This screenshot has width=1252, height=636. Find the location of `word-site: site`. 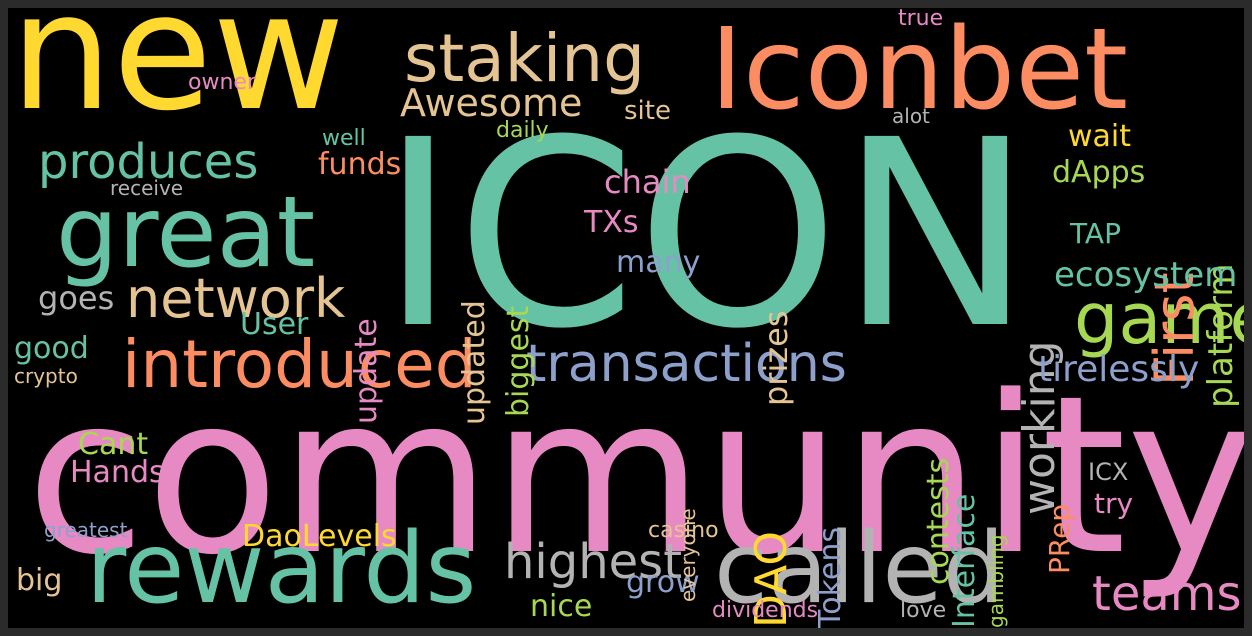

word-site: site is located at coordinates (647, 111).